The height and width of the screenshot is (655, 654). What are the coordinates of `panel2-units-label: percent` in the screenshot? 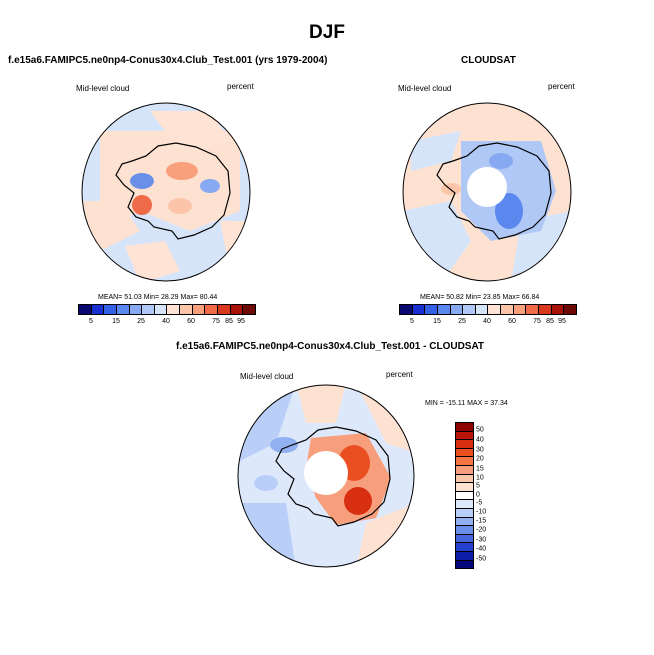 It's located at (561, 86).